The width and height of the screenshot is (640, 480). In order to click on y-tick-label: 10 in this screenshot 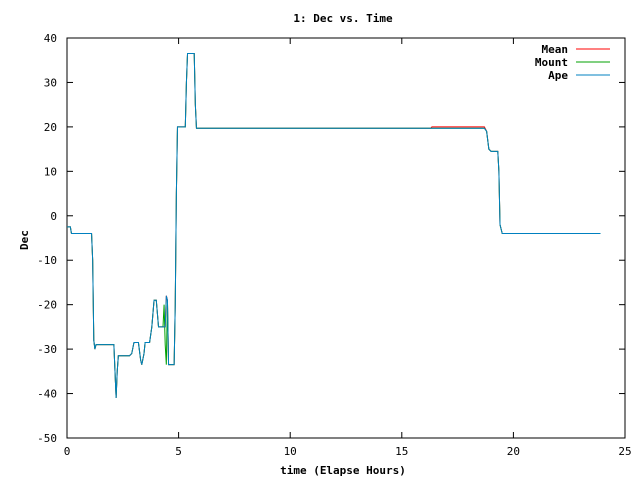, I will do `click(50, 171)`.